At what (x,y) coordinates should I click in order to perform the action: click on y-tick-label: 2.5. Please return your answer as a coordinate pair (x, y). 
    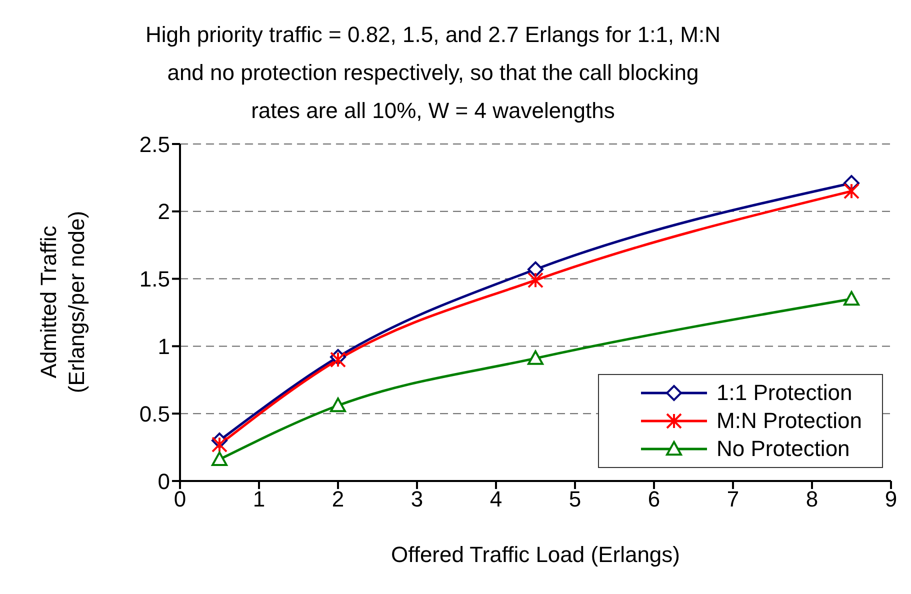
    Looking at the image, I should click on (154, 144).